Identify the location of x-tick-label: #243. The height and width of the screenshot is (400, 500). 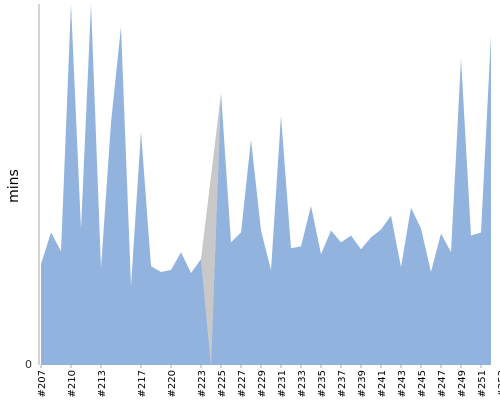
(402, 383).